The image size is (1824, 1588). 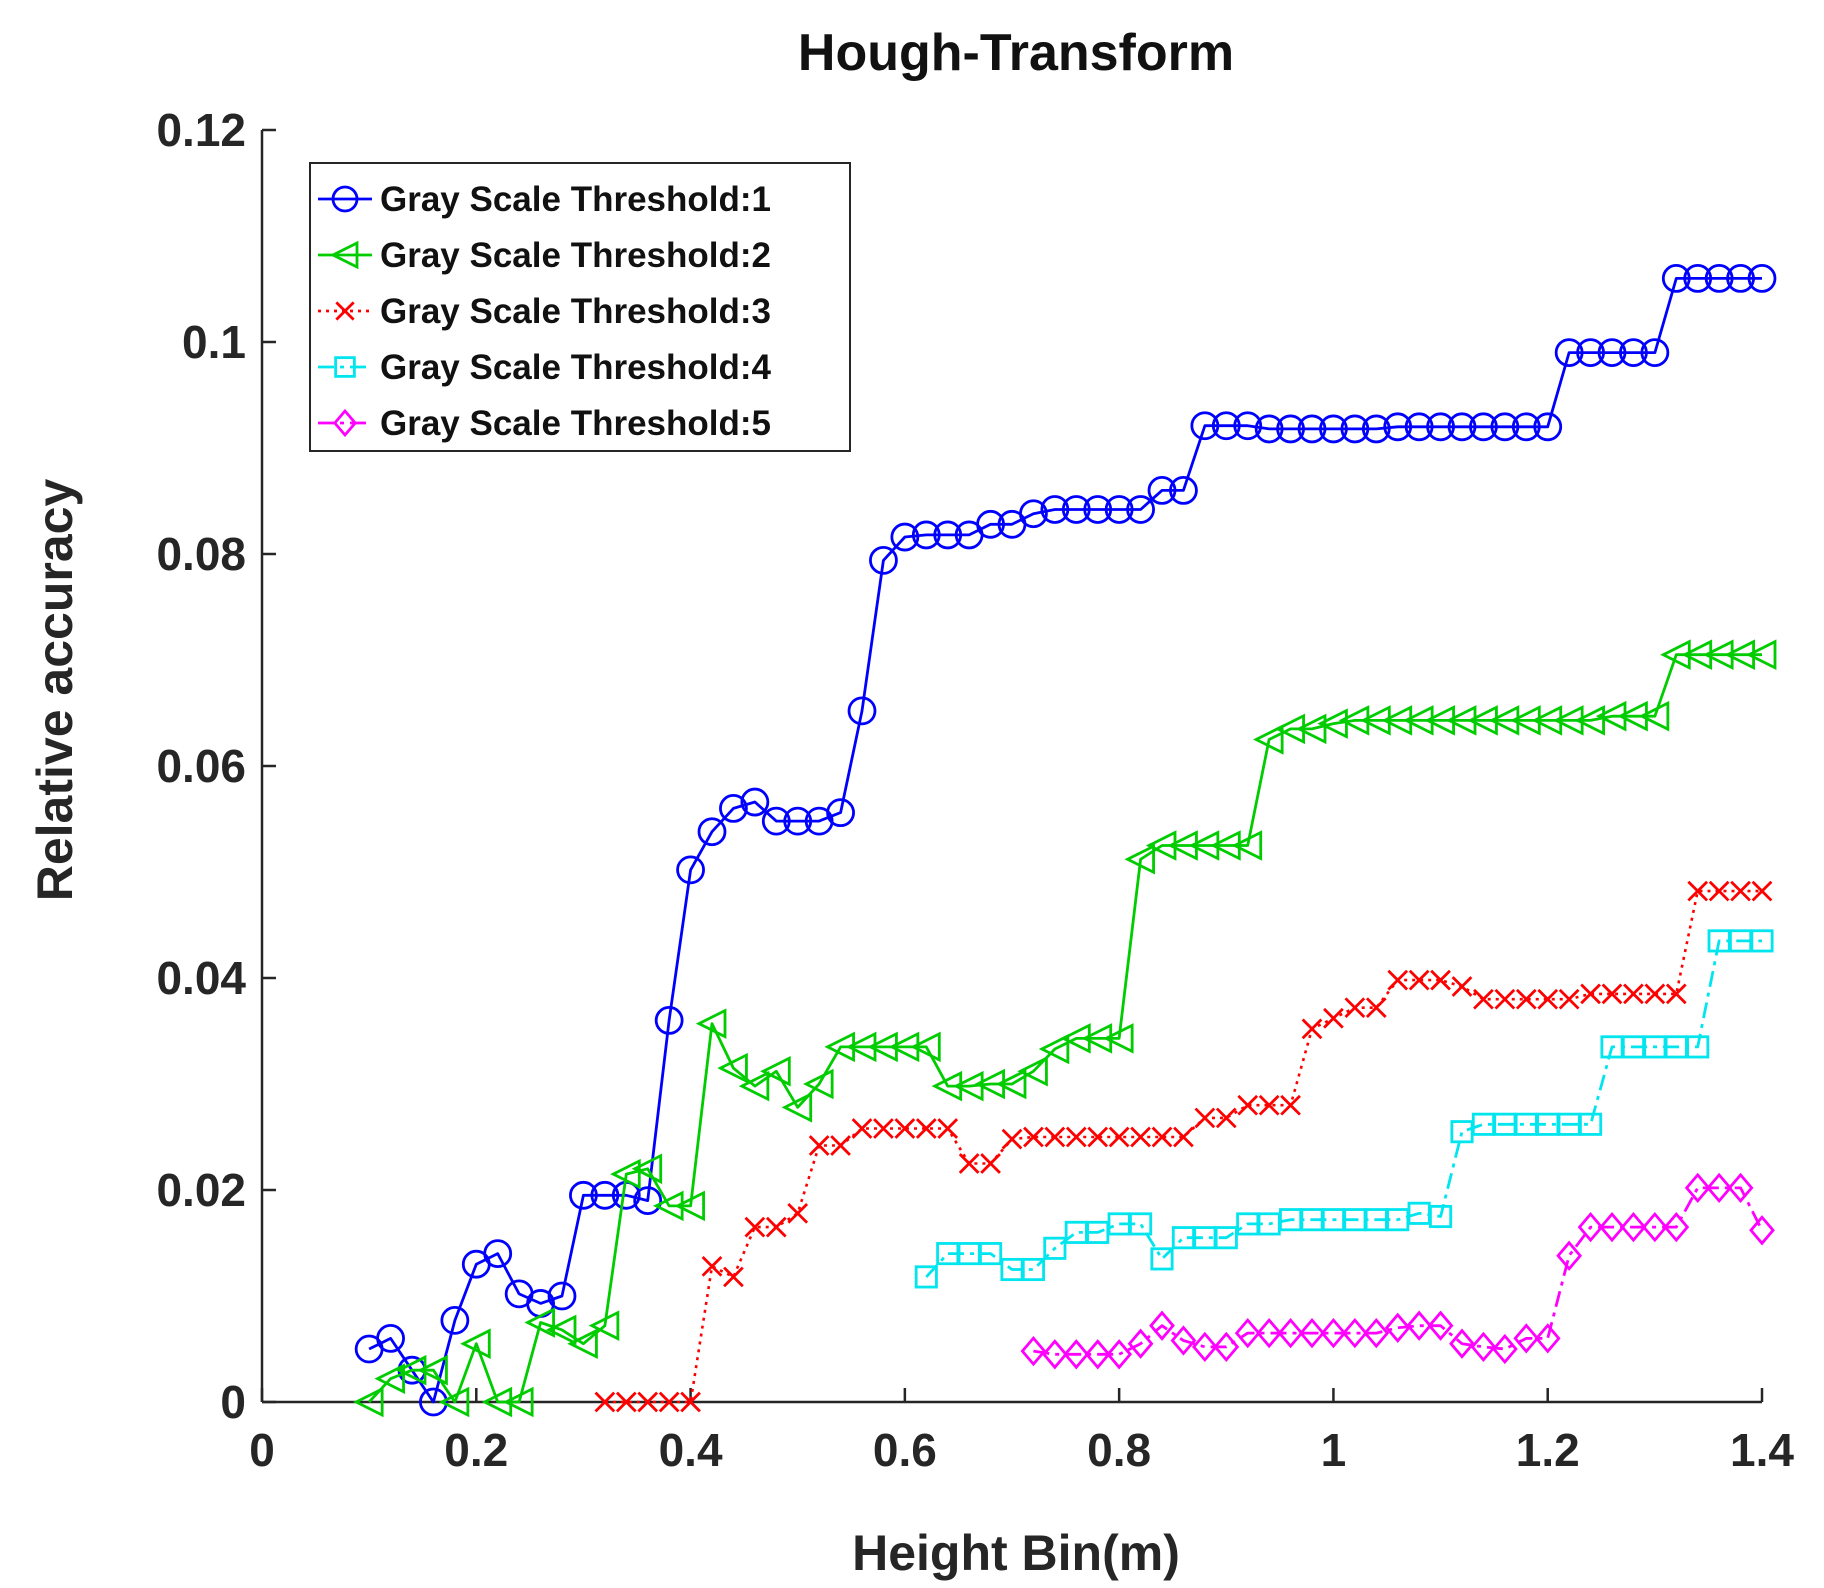 What do you see at coordinates (544, 311) in the screenshot?
I see `legend-entry-3: Gray Scale Threshold:3` at bounding box center [544, 311].